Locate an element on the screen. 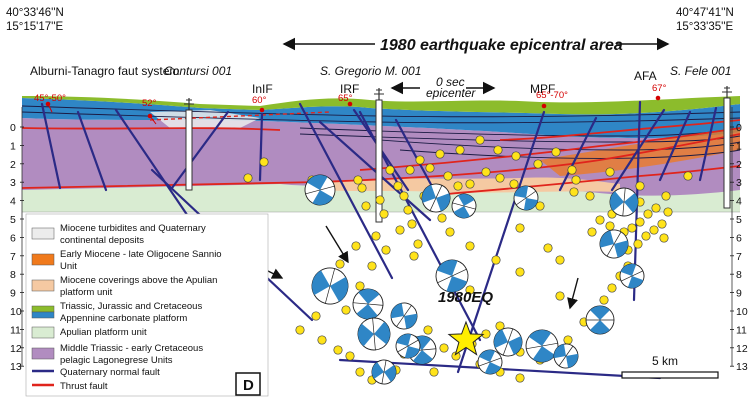 This screenshot has width=750, height=405. panel-label-box is located at coordinates (248, 384).